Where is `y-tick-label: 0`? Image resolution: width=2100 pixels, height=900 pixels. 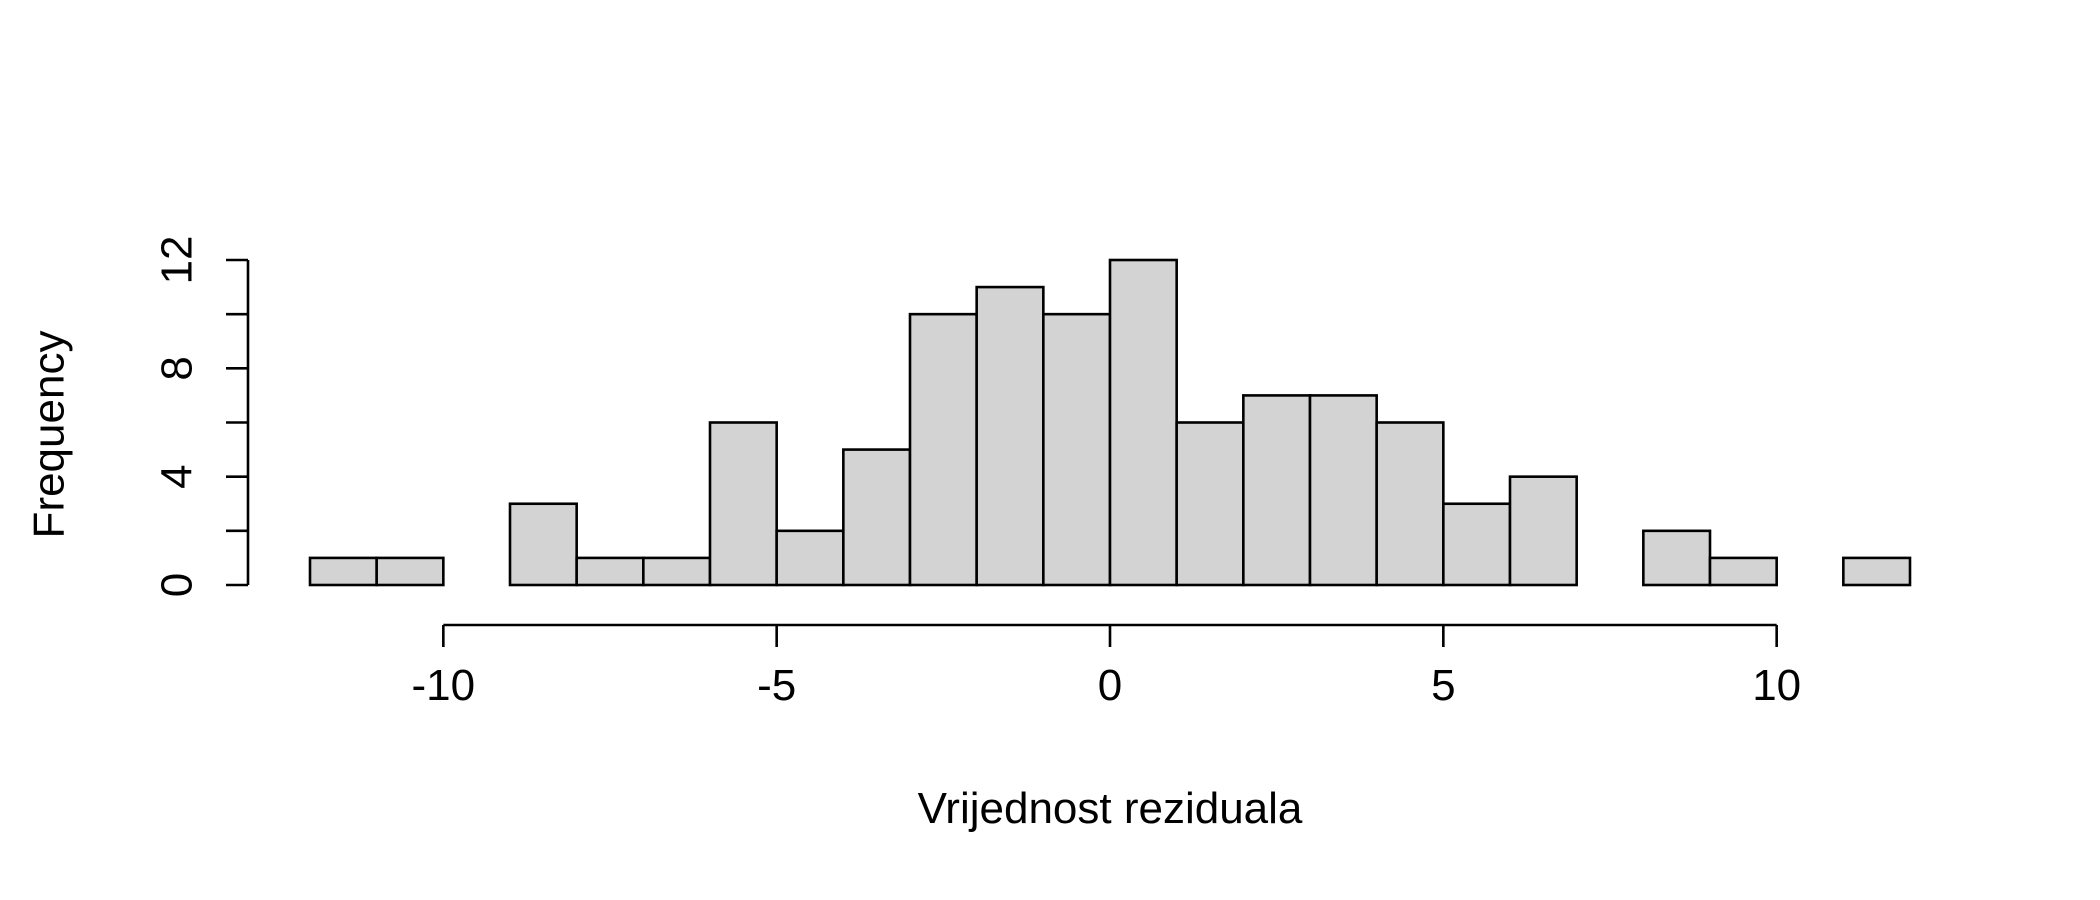
y-tick-label: 0 is located at coordinates (177, 585).